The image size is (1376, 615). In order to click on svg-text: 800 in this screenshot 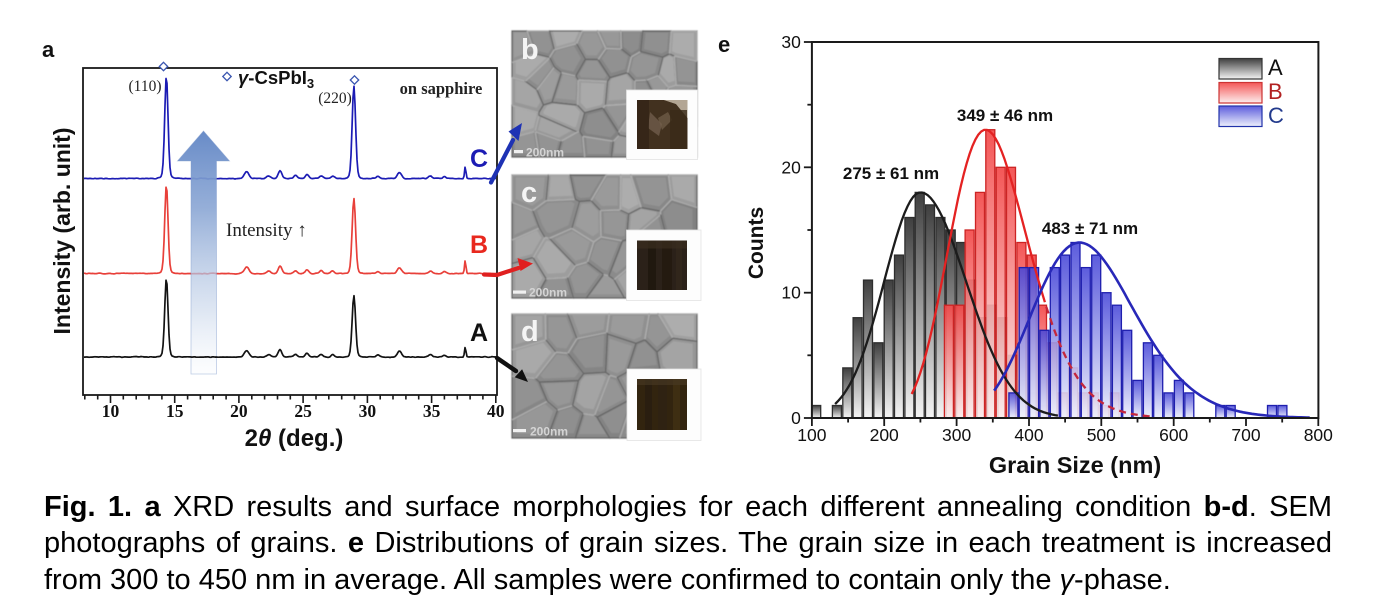, I will do `click(1318, 435)`.